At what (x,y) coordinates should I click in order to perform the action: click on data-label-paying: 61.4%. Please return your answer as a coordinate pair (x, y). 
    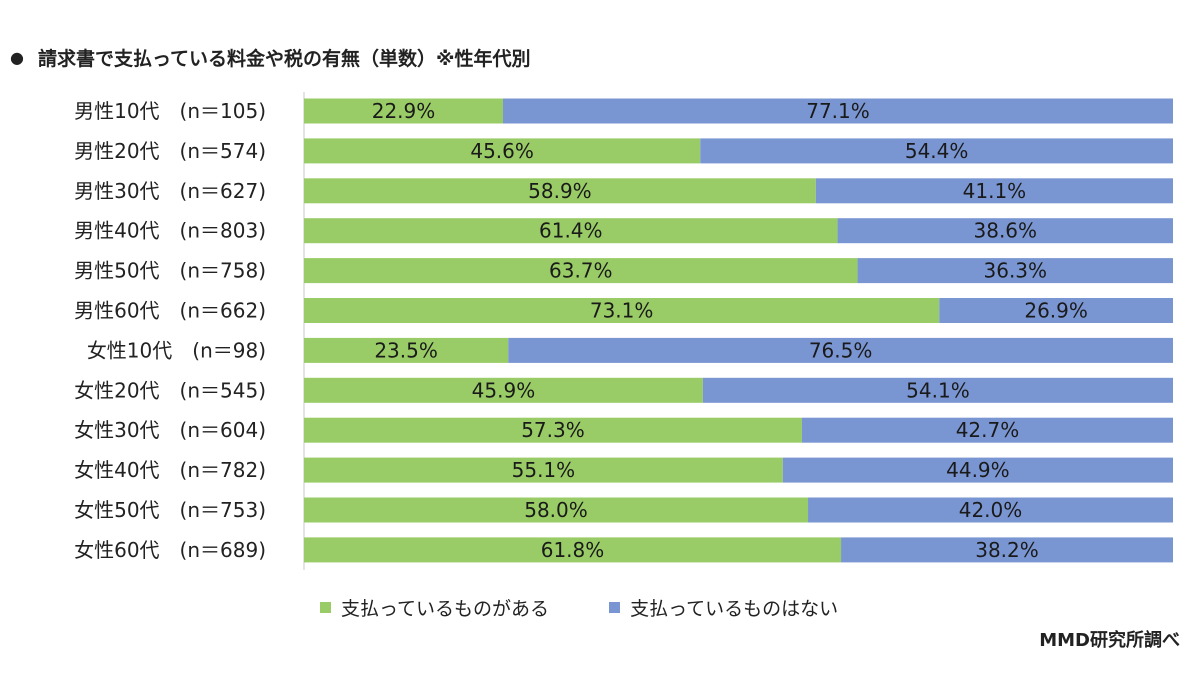
    Looking at the image, I should click on (571, 231).